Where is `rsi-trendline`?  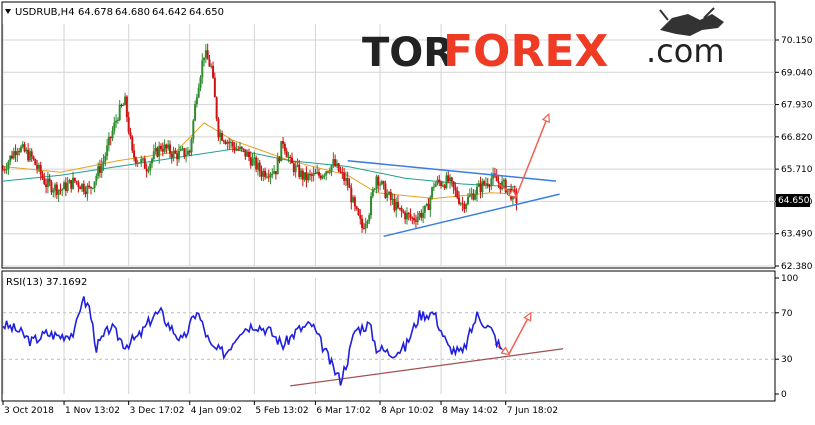 rsi-trendline is located at coordinates (427, 367).